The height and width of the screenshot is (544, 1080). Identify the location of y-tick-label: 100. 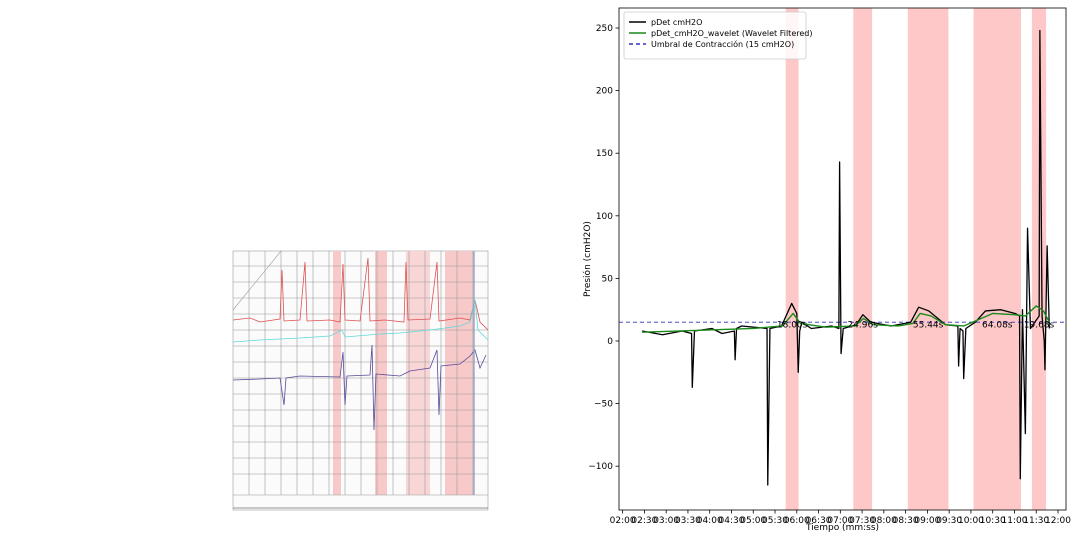
(604, 217).